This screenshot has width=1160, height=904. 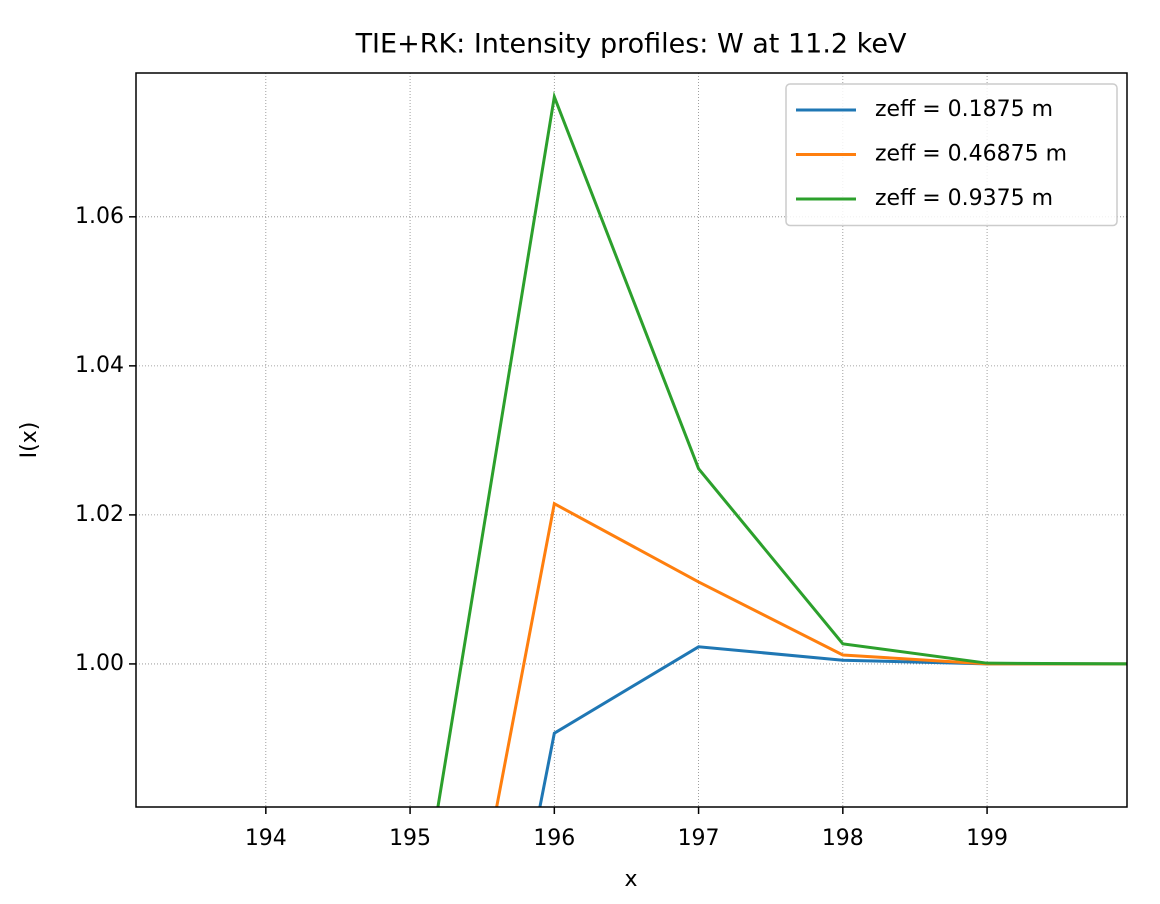 I want to click on x-axis-label: x, so click(x=630, y=879).